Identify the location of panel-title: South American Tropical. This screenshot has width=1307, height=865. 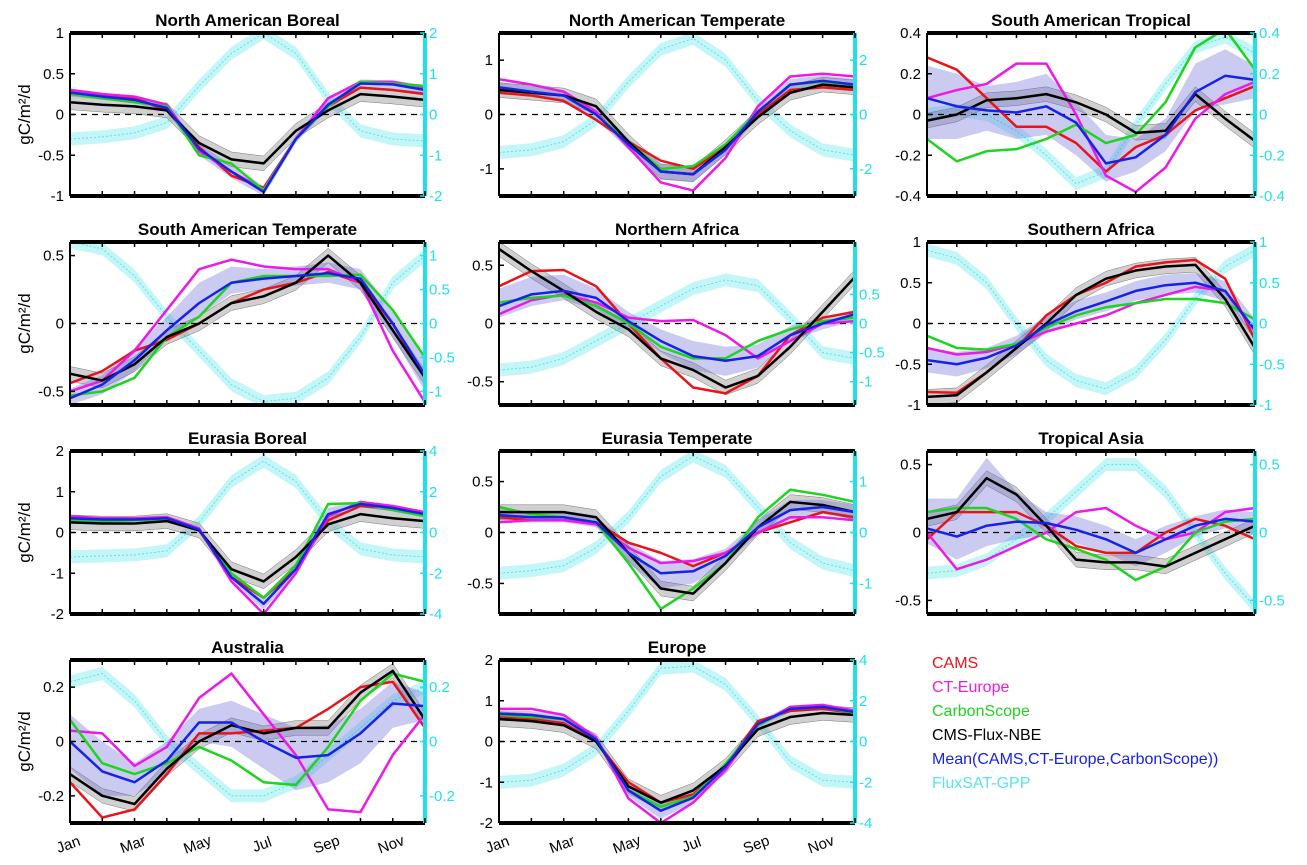
(1091, 20).